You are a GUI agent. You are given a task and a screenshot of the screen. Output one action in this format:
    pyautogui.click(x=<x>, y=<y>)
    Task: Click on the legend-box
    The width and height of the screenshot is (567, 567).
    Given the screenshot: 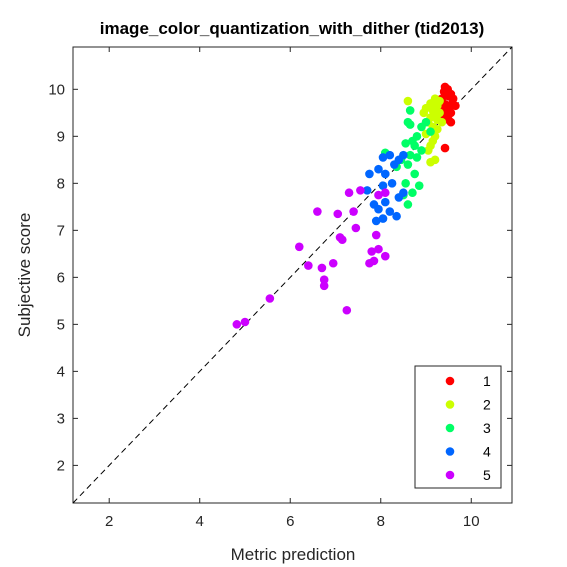 What is the action you would take?
    pyautogui.click(x=458, y=427)
    